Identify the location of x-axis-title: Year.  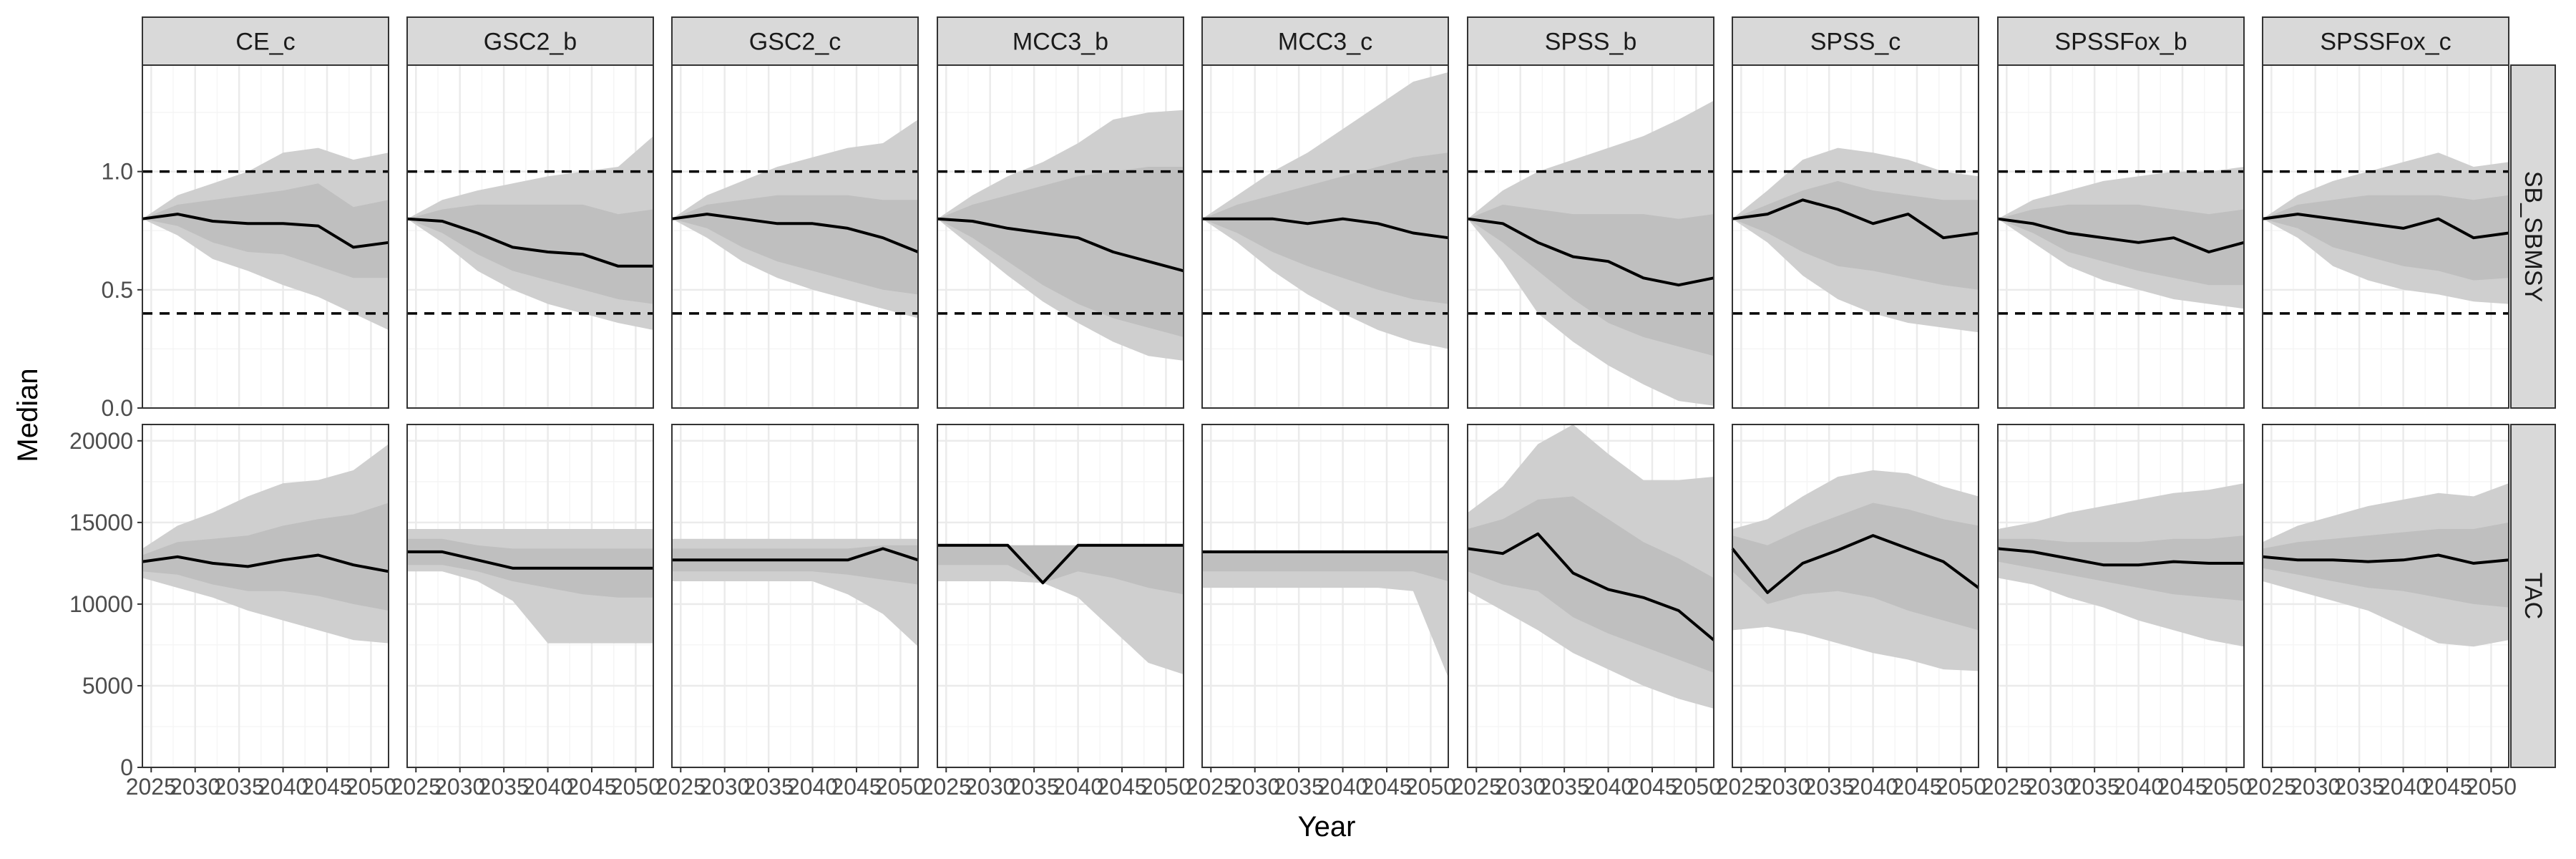
(1327, 827).